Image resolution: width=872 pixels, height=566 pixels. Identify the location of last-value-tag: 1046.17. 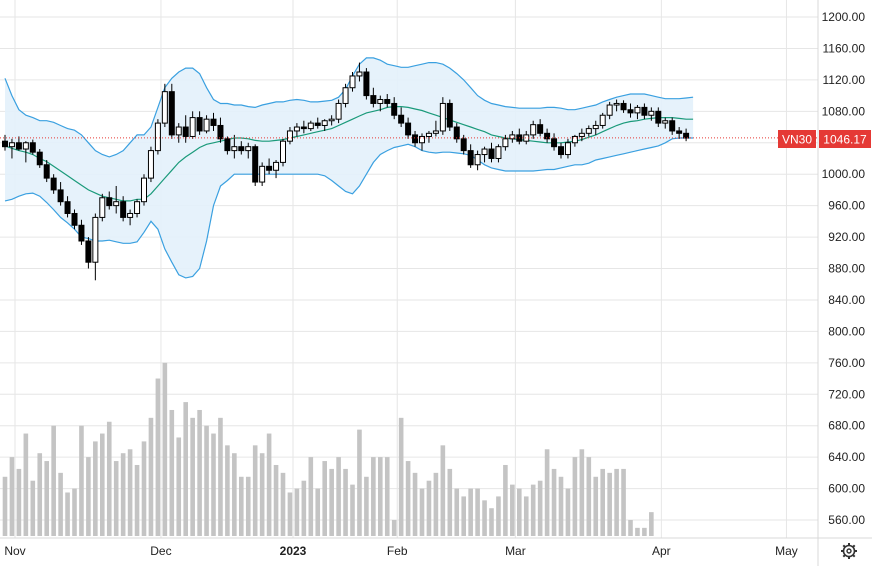
(845, 139).